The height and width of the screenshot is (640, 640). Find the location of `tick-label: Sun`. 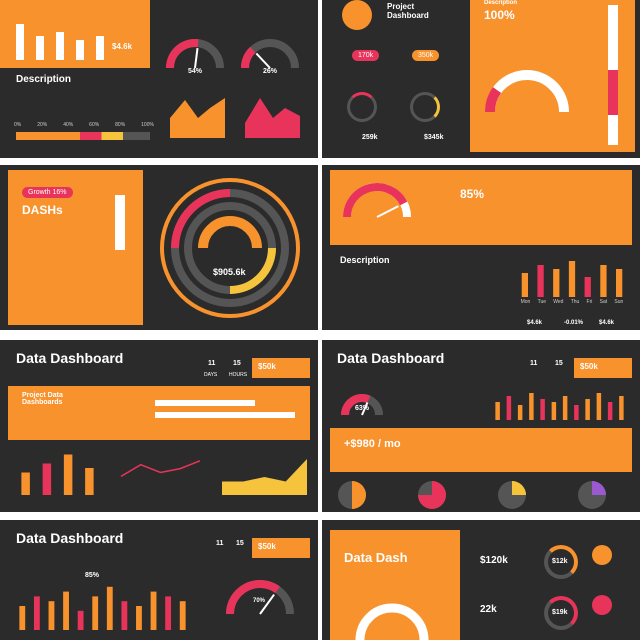

tick-label: Sun is located at coordinates (619, 302).